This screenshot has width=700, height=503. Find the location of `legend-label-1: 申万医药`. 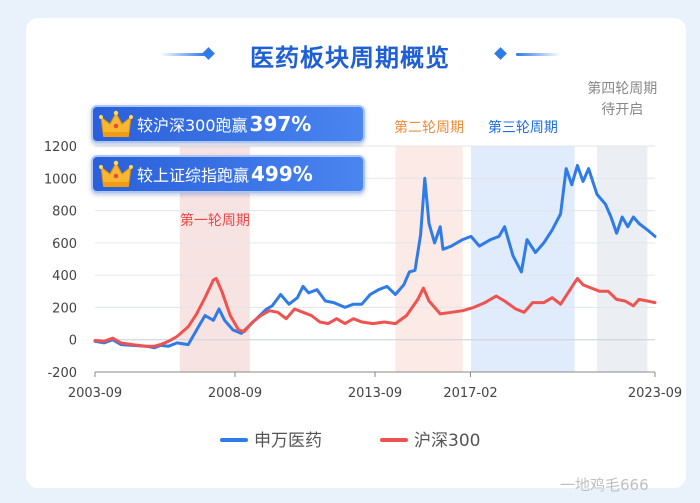

legend-label-1: 申万医药 is located at coordinates (288, 441).